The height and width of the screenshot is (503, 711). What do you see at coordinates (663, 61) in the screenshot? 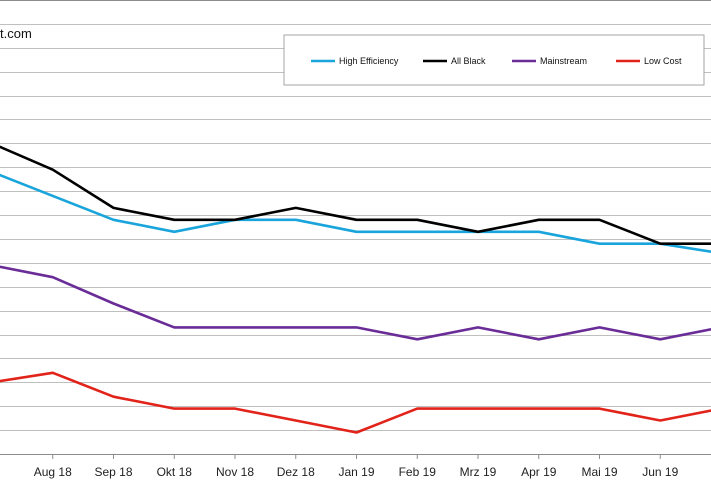
I see `legend-label: Low Cost` at bounding box center [663, 61].